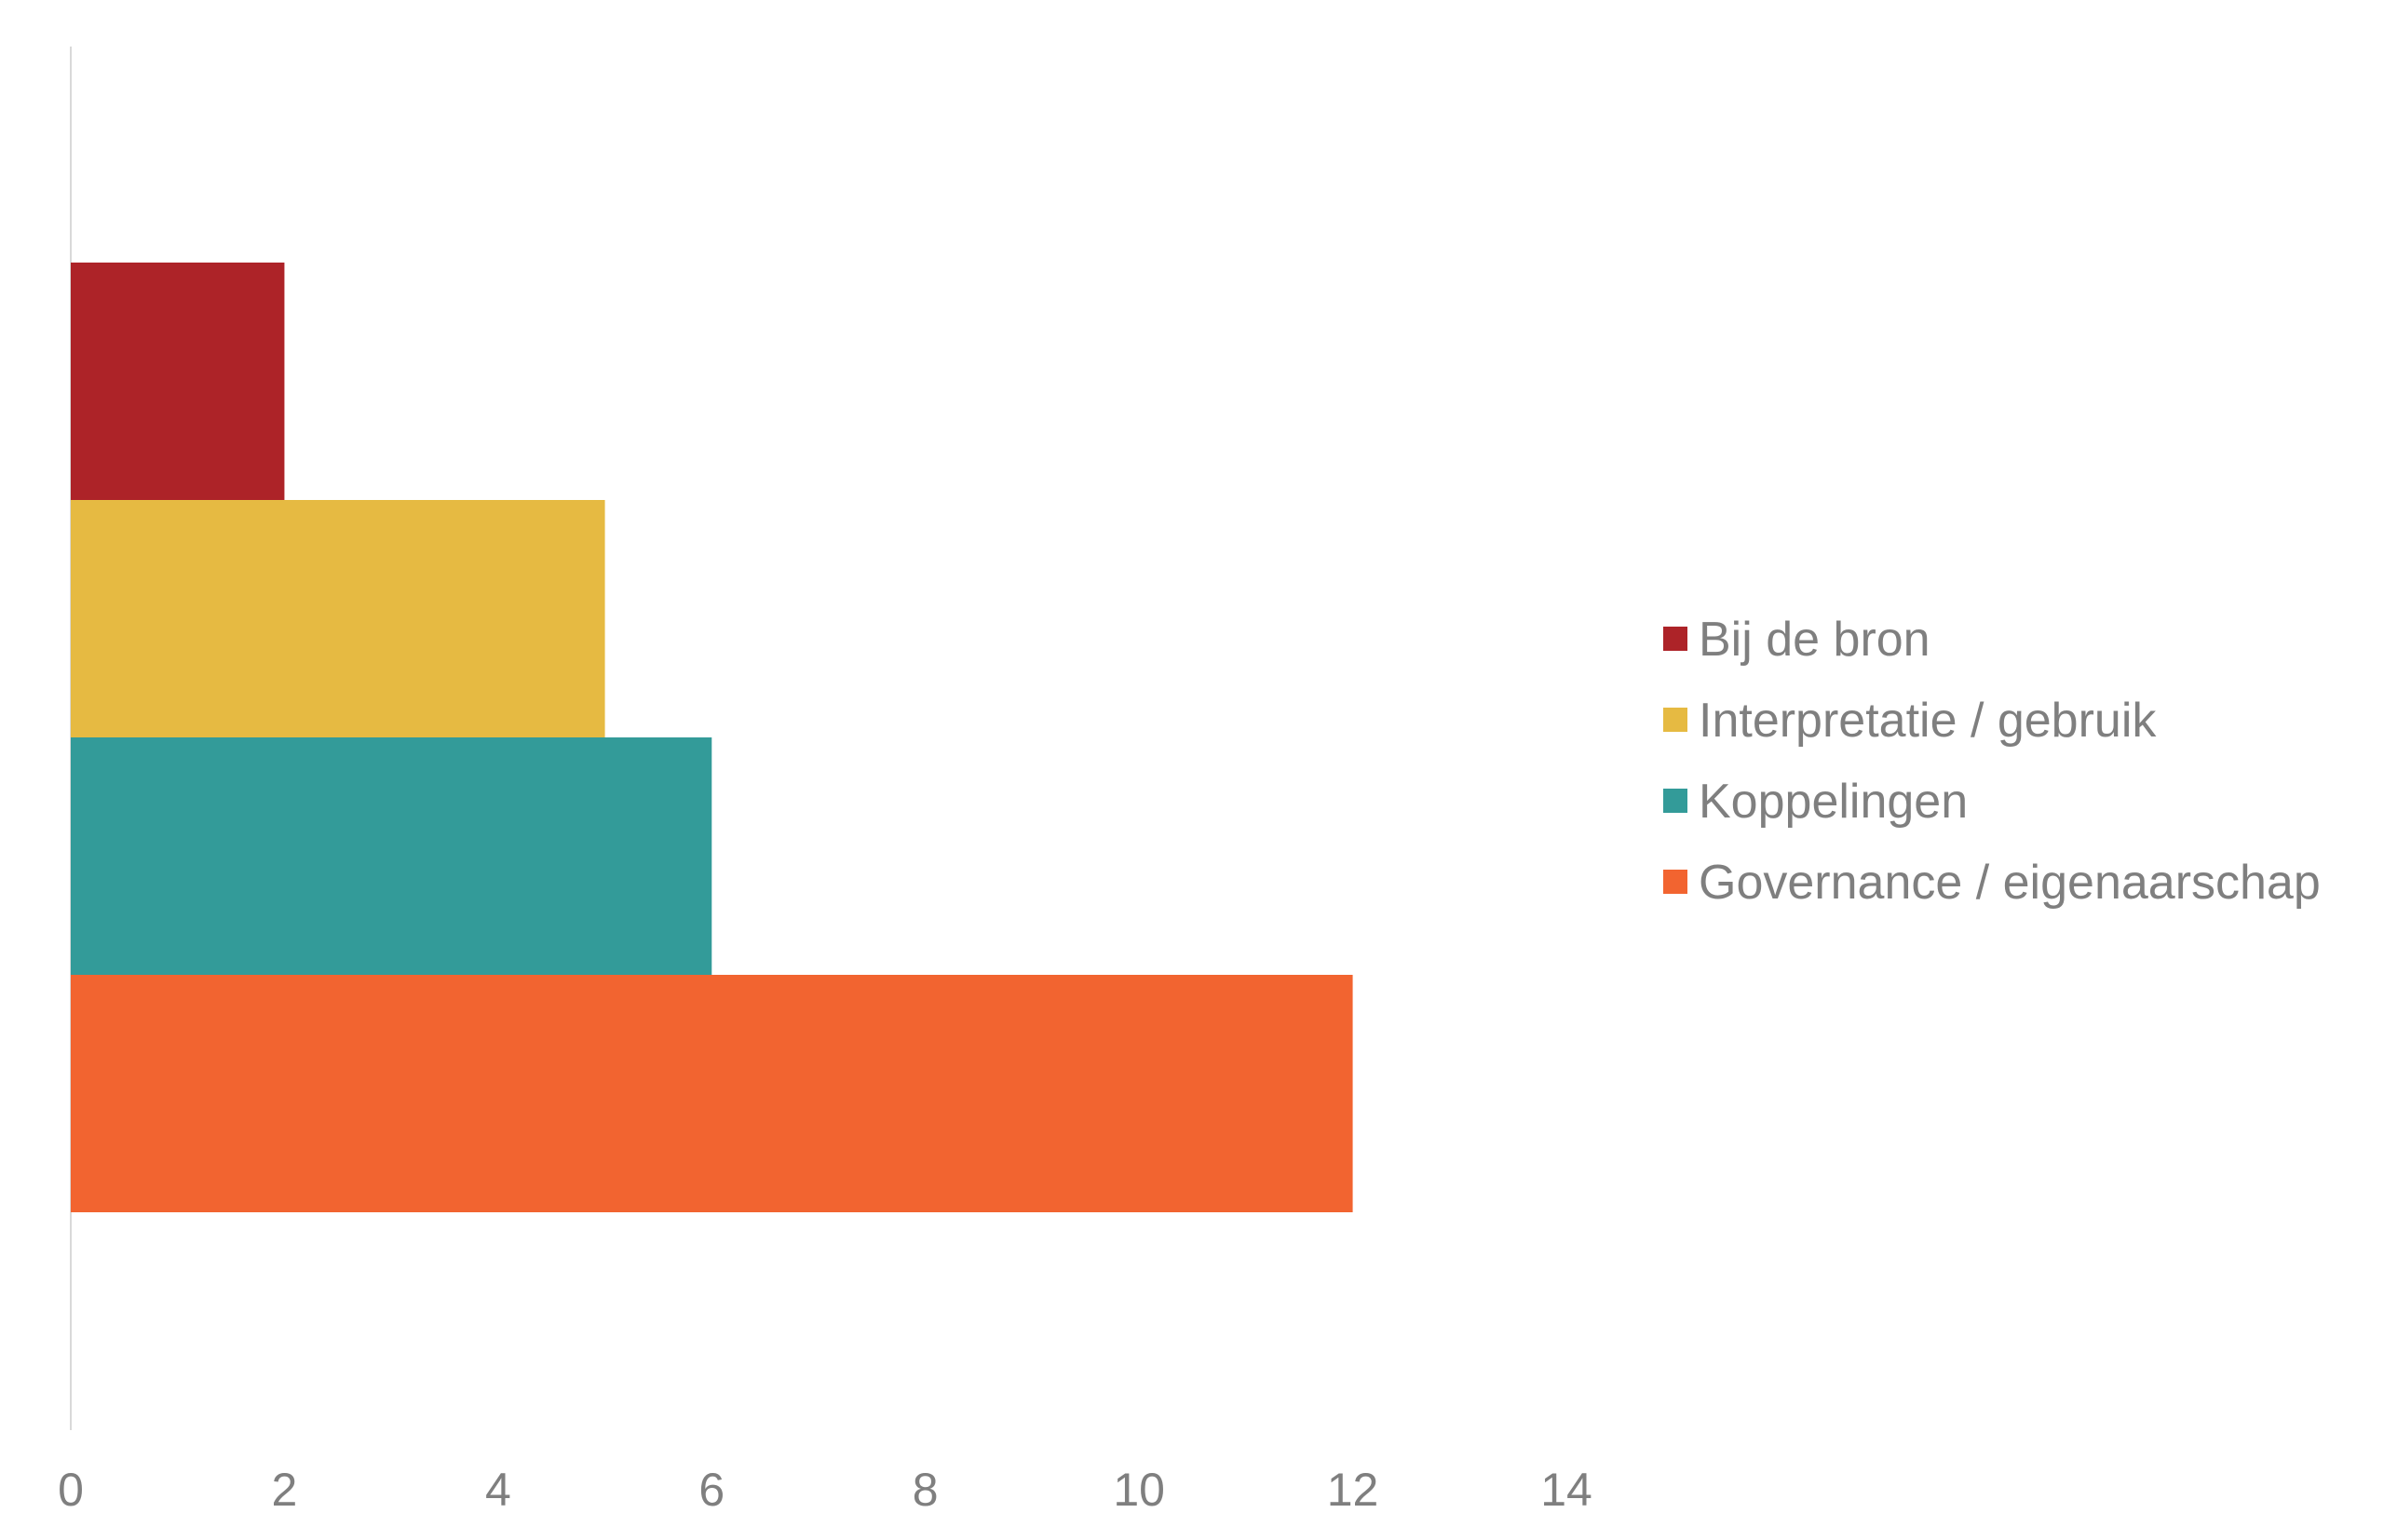 Image resolution: width=2384 pixels, height=1540 pixels. What do you see at coordinates (71, 1490) in the screenshot?
I see `x-tick-label: 0` at bounding box center [71, 1490].